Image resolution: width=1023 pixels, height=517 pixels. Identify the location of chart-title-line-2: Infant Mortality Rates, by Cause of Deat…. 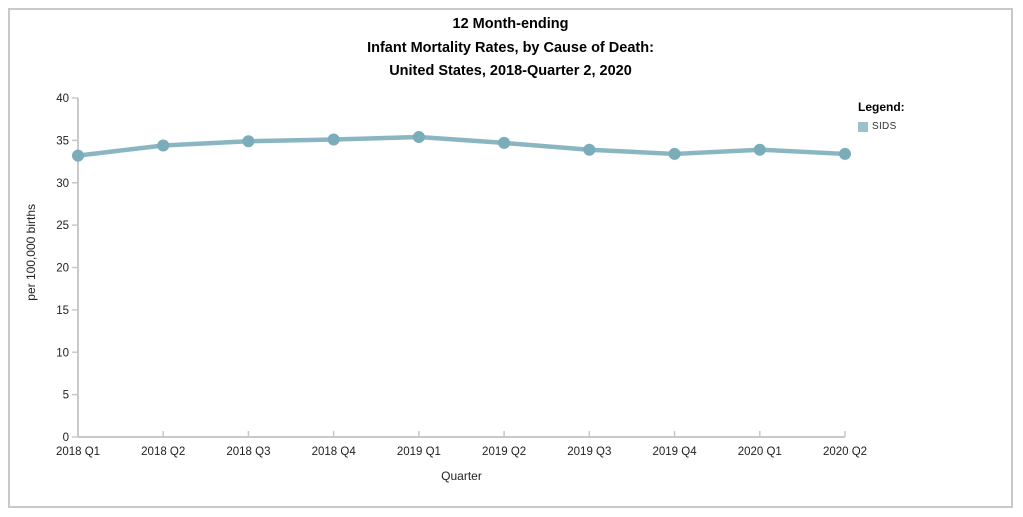
(510, 47).